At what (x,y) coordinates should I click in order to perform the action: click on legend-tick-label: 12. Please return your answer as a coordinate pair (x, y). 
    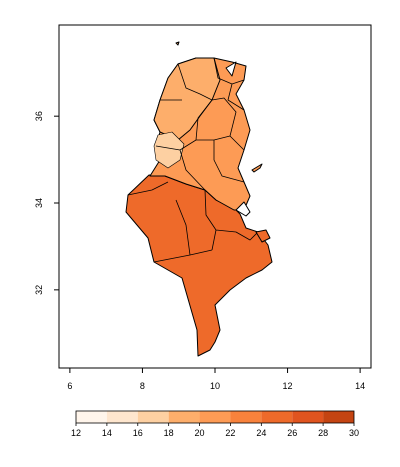
    Looking at the image, I should click on (76, 433).